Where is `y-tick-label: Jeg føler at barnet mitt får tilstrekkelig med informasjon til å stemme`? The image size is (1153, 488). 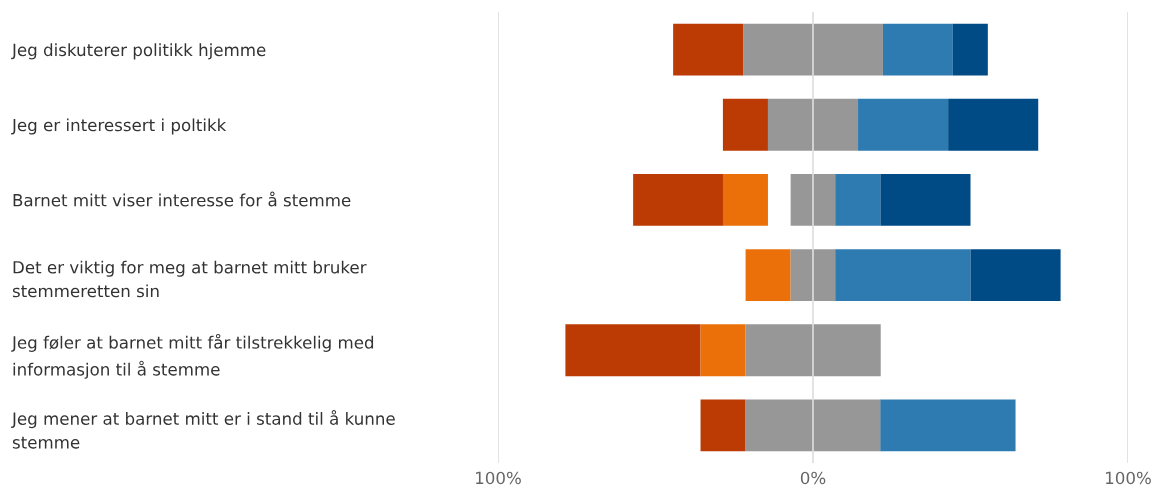 y-tick-label: Jeg føler at barnet mitt får tilstrekkelig med informasjon til å stemme is located at coordinates (192, 356).